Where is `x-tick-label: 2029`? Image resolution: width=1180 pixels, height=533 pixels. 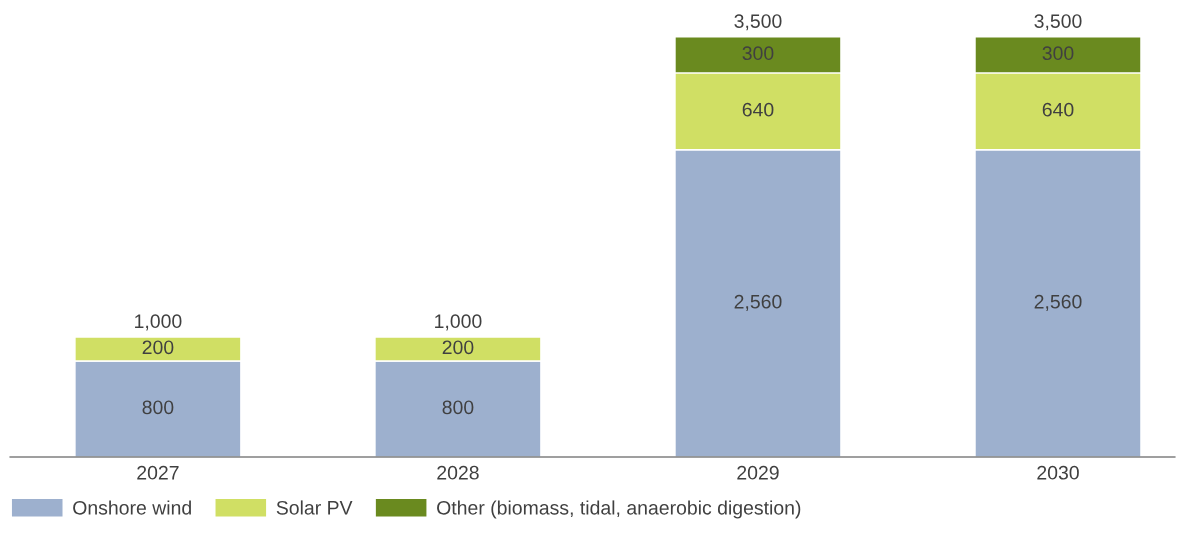
x-tick-label: 2029 is located at coordinates (758, 472).